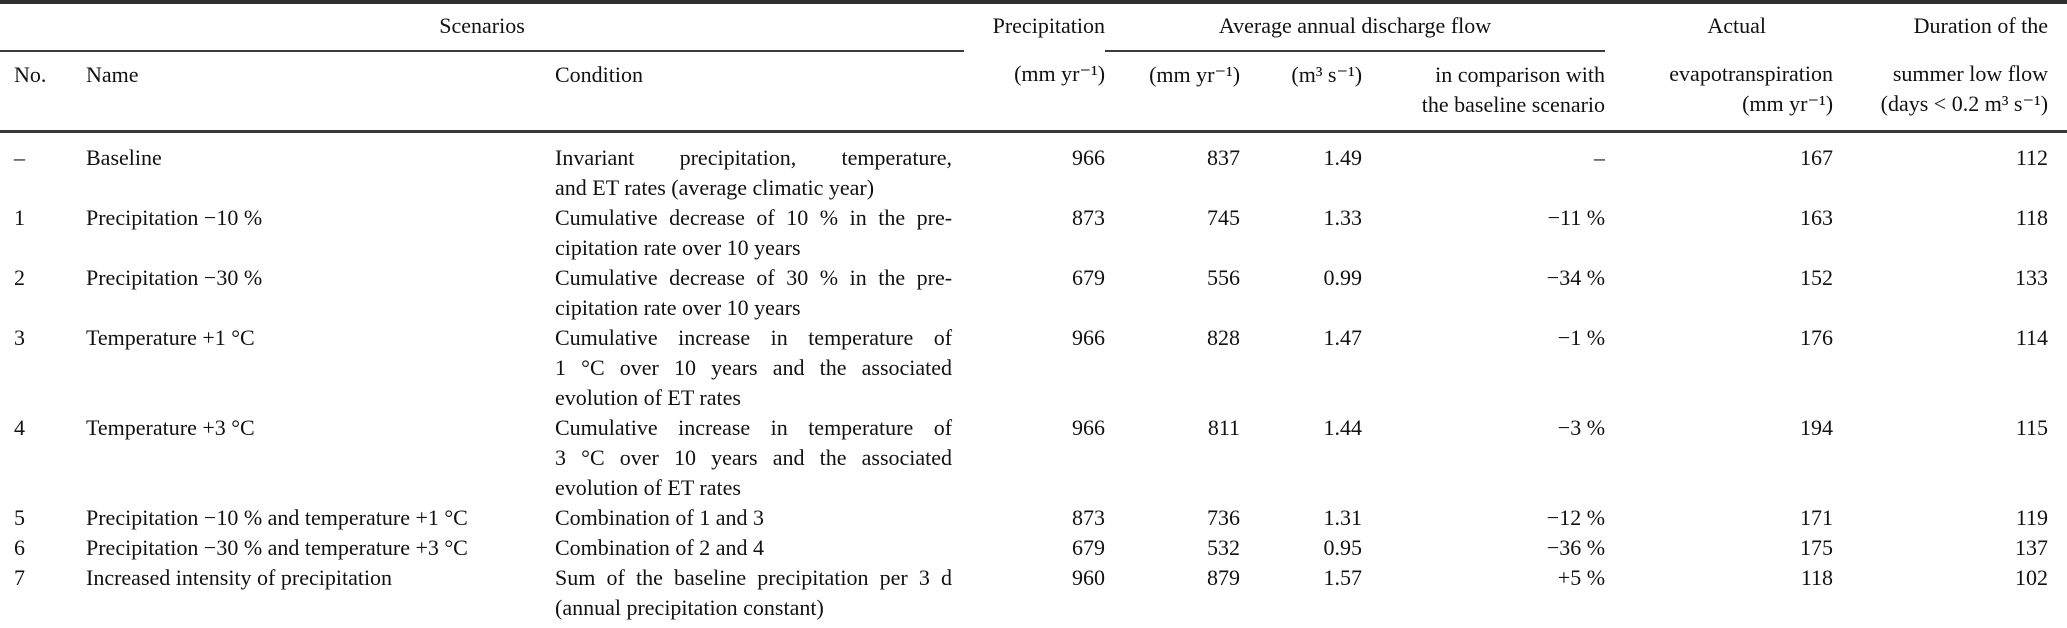  Describe the element at coordinates (1224, 427) in the screenshot. I see `cell-discharge-mm: 811` at that location.